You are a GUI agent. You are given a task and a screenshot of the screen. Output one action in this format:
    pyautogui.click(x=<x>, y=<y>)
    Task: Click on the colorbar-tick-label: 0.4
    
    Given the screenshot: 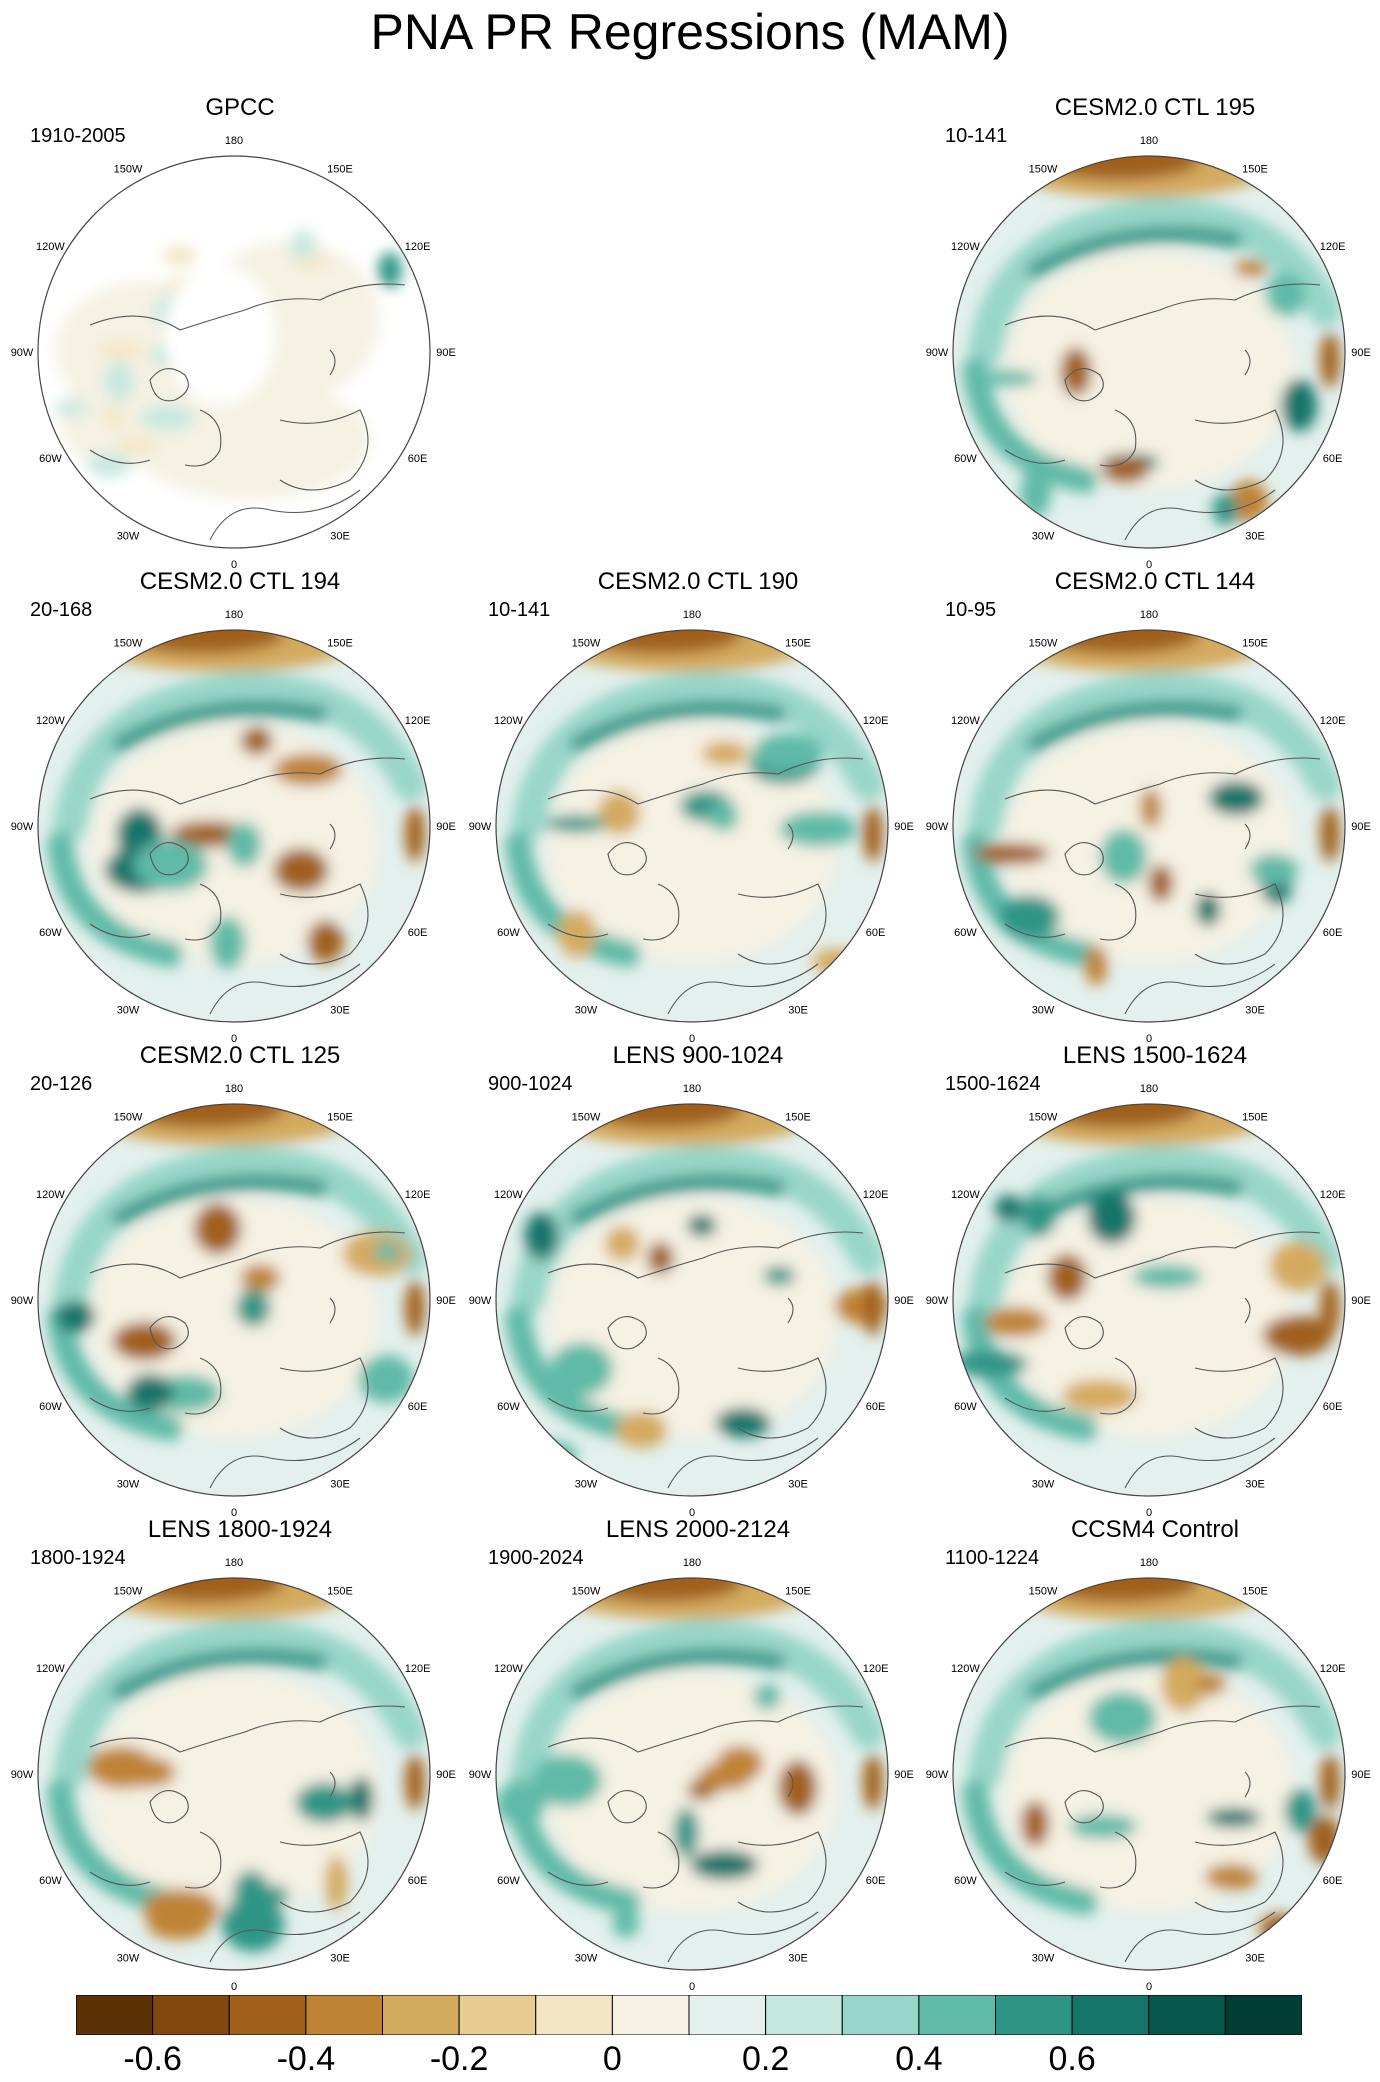 What is the action you would take?
    pyautogui.click(x=919, y=2059)
    